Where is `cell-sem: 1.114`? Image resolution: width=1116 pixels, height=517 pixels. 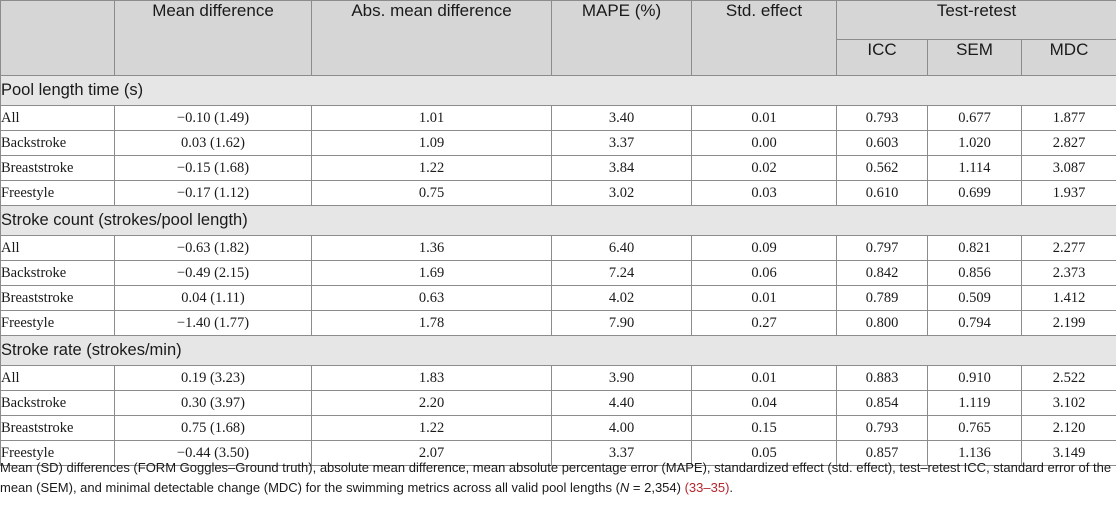
cell-sem: 1.114 is located at coordinates (974, 168).